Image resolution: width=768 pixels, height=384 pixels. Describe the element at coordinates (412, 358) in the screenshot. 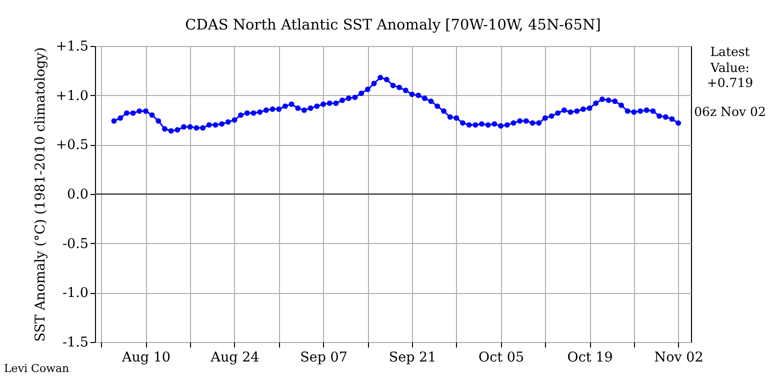

I see `x-tick-label: Sep 21` at that location.